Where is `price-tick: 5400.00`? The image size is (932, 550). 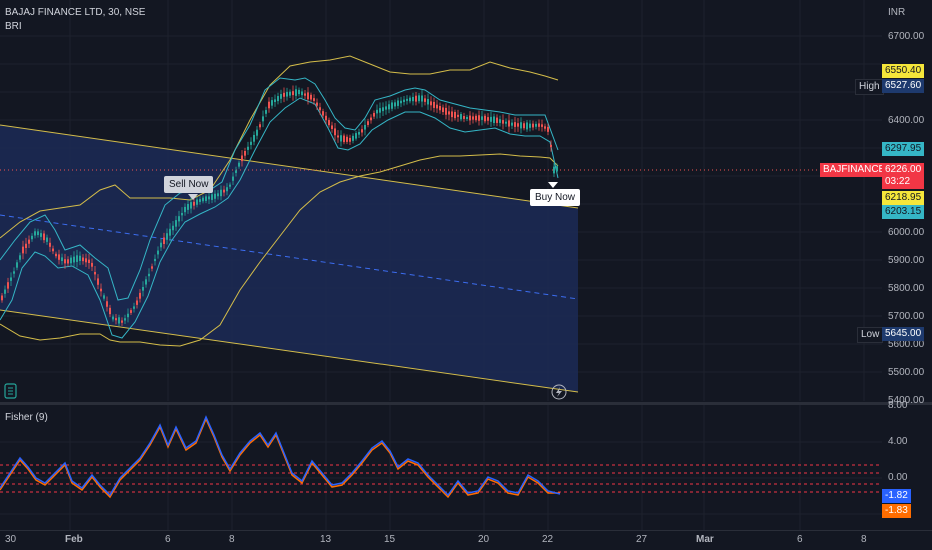 price-tick: 5400.00 is located at coordinates (906, 400).